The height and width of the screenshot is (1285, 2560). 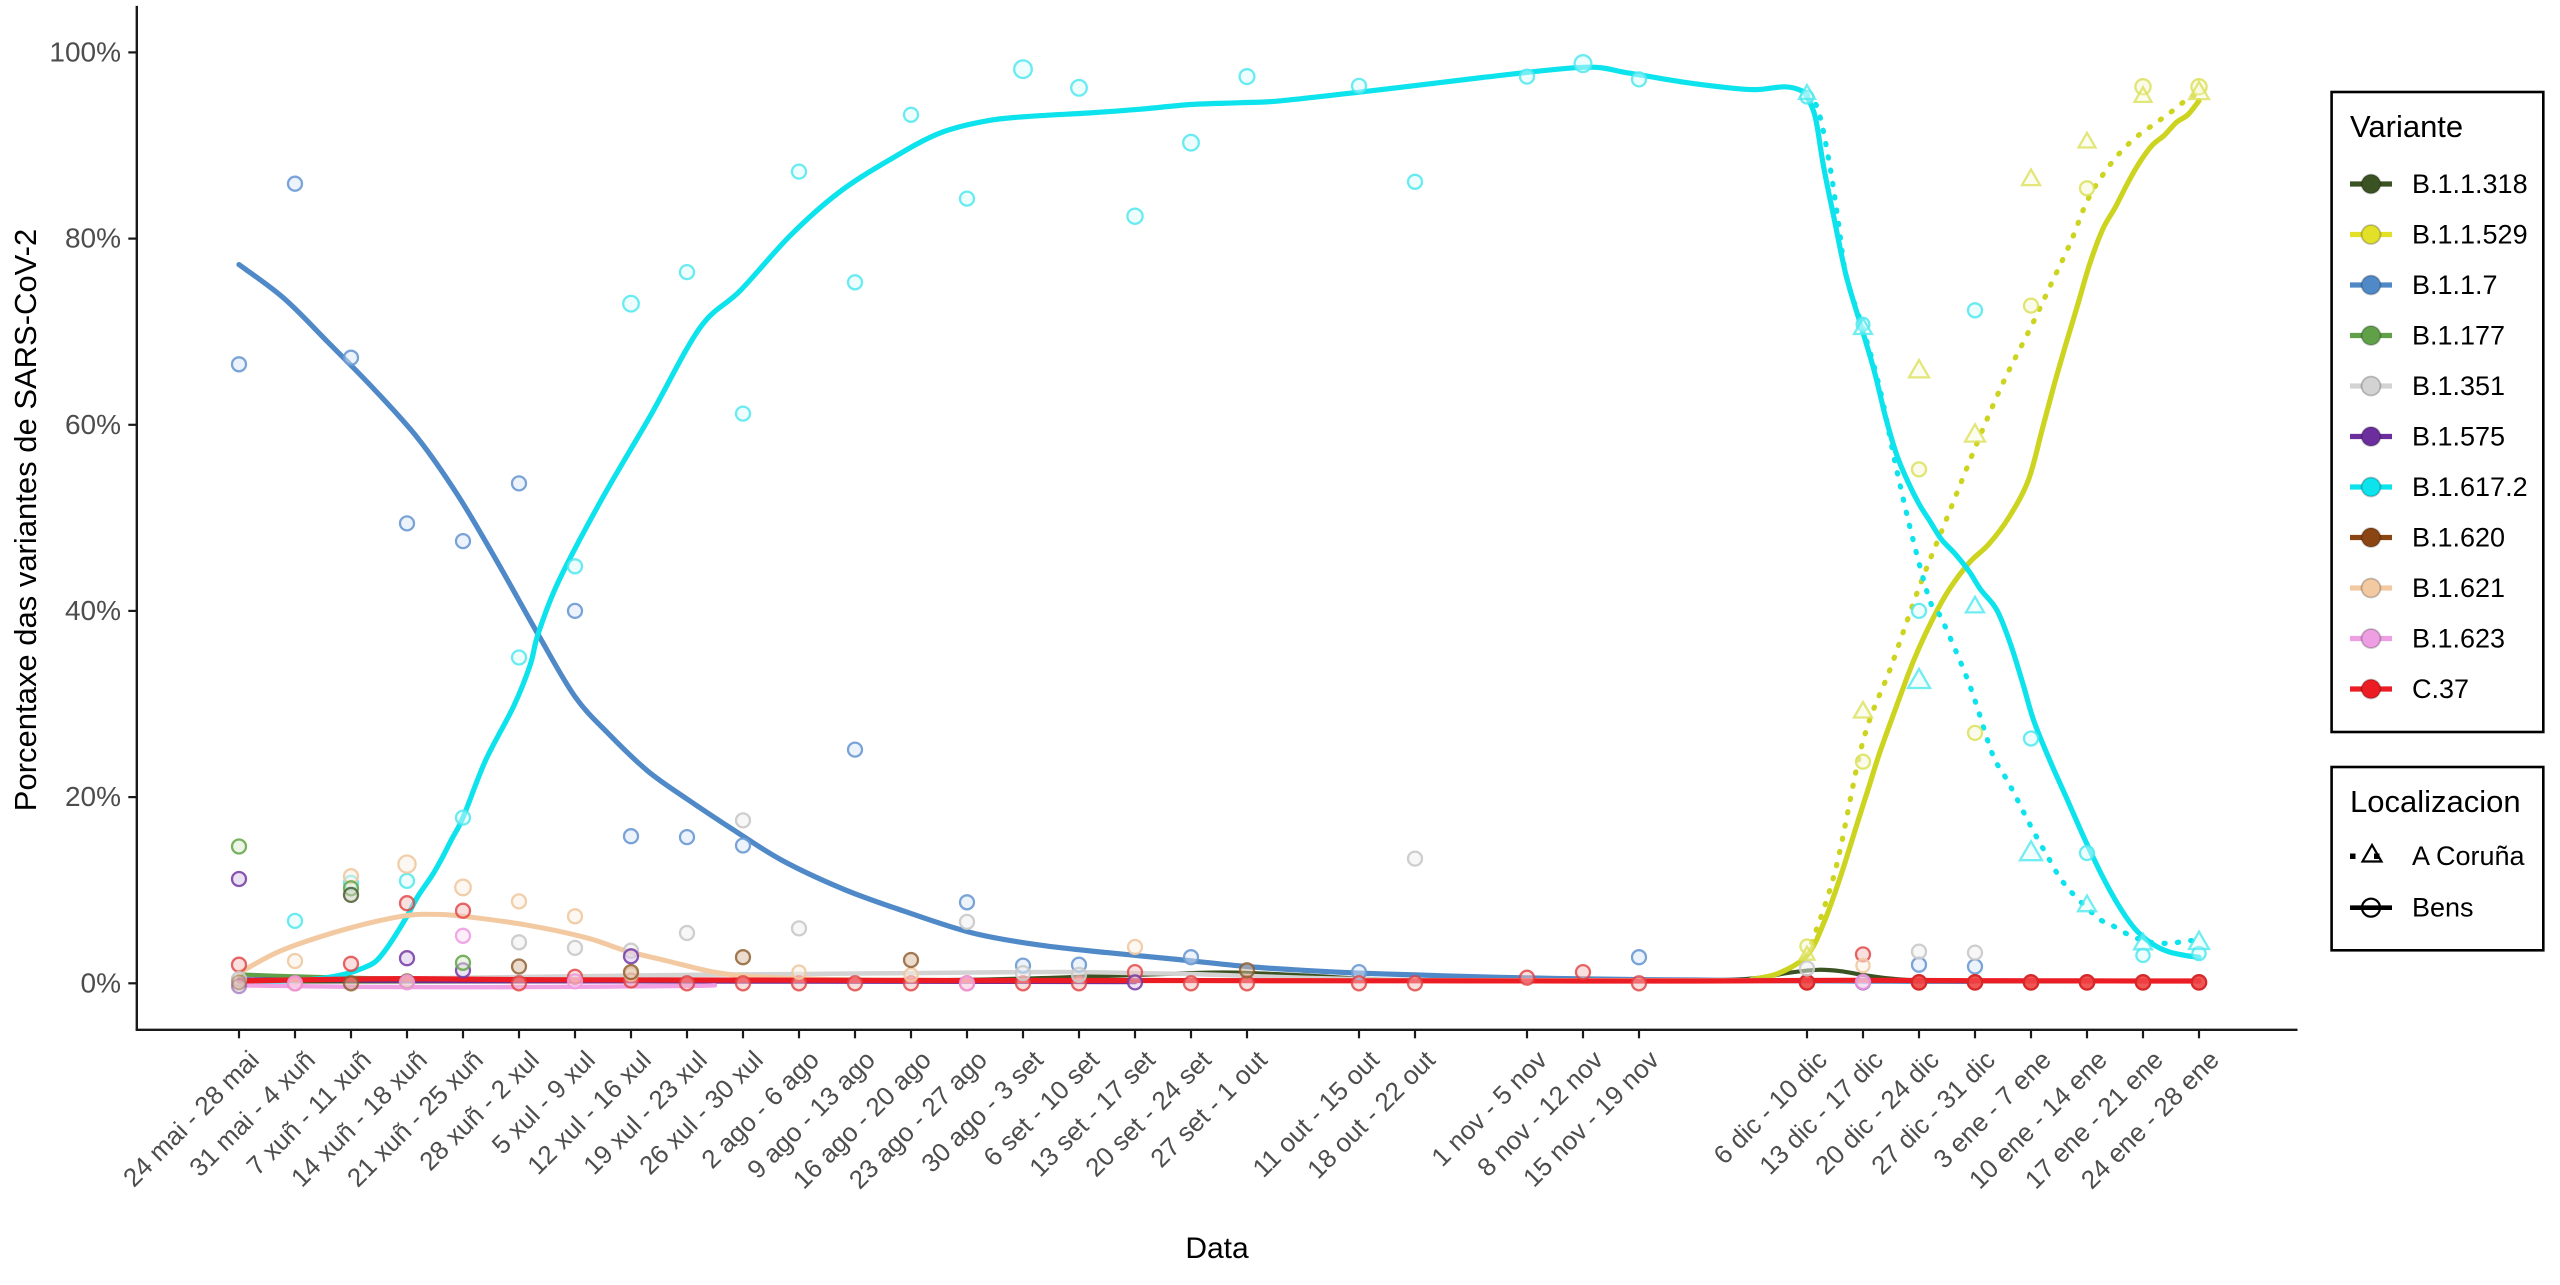 What do you see at coordinates (2406, 126) in the screenshot?
I see `svg-text: Variante` at bounding box center [2406, 126].